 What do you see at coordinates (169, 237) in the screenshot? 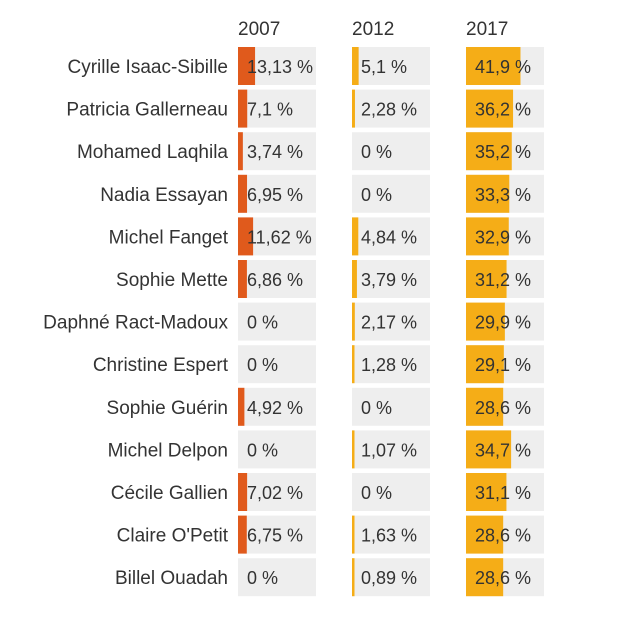
I see `row-label: Michel Fanget` at bounding box center [169, 237].